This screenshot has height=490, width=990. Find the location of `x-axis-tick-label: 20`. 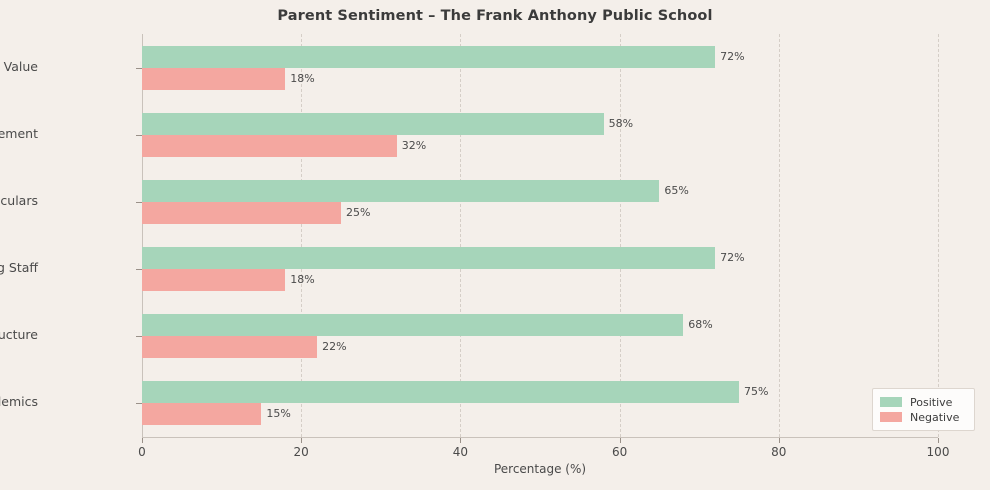

x-axis-tick-label: 20 is located at coordinates (301, 452).